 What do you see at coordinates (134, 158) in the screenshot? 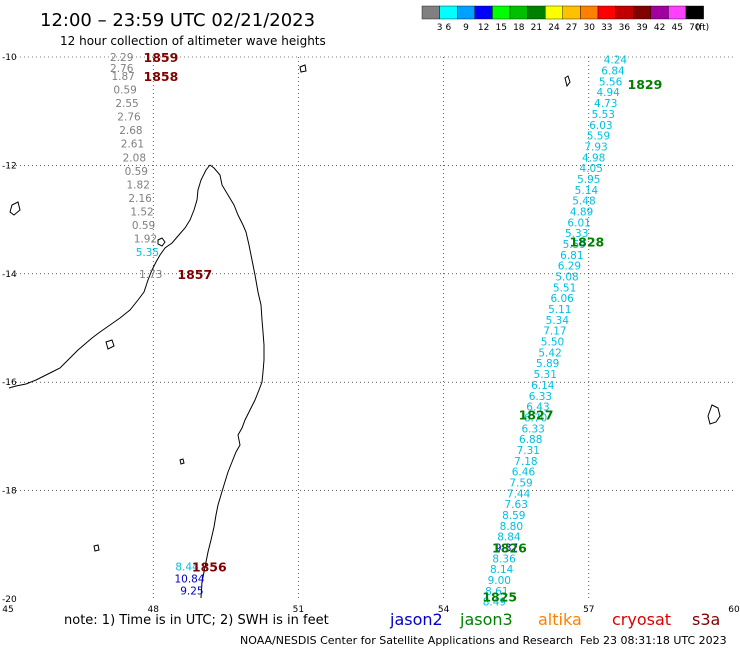
I see `swh-value: 2.08` at bounding box center [134, 158].